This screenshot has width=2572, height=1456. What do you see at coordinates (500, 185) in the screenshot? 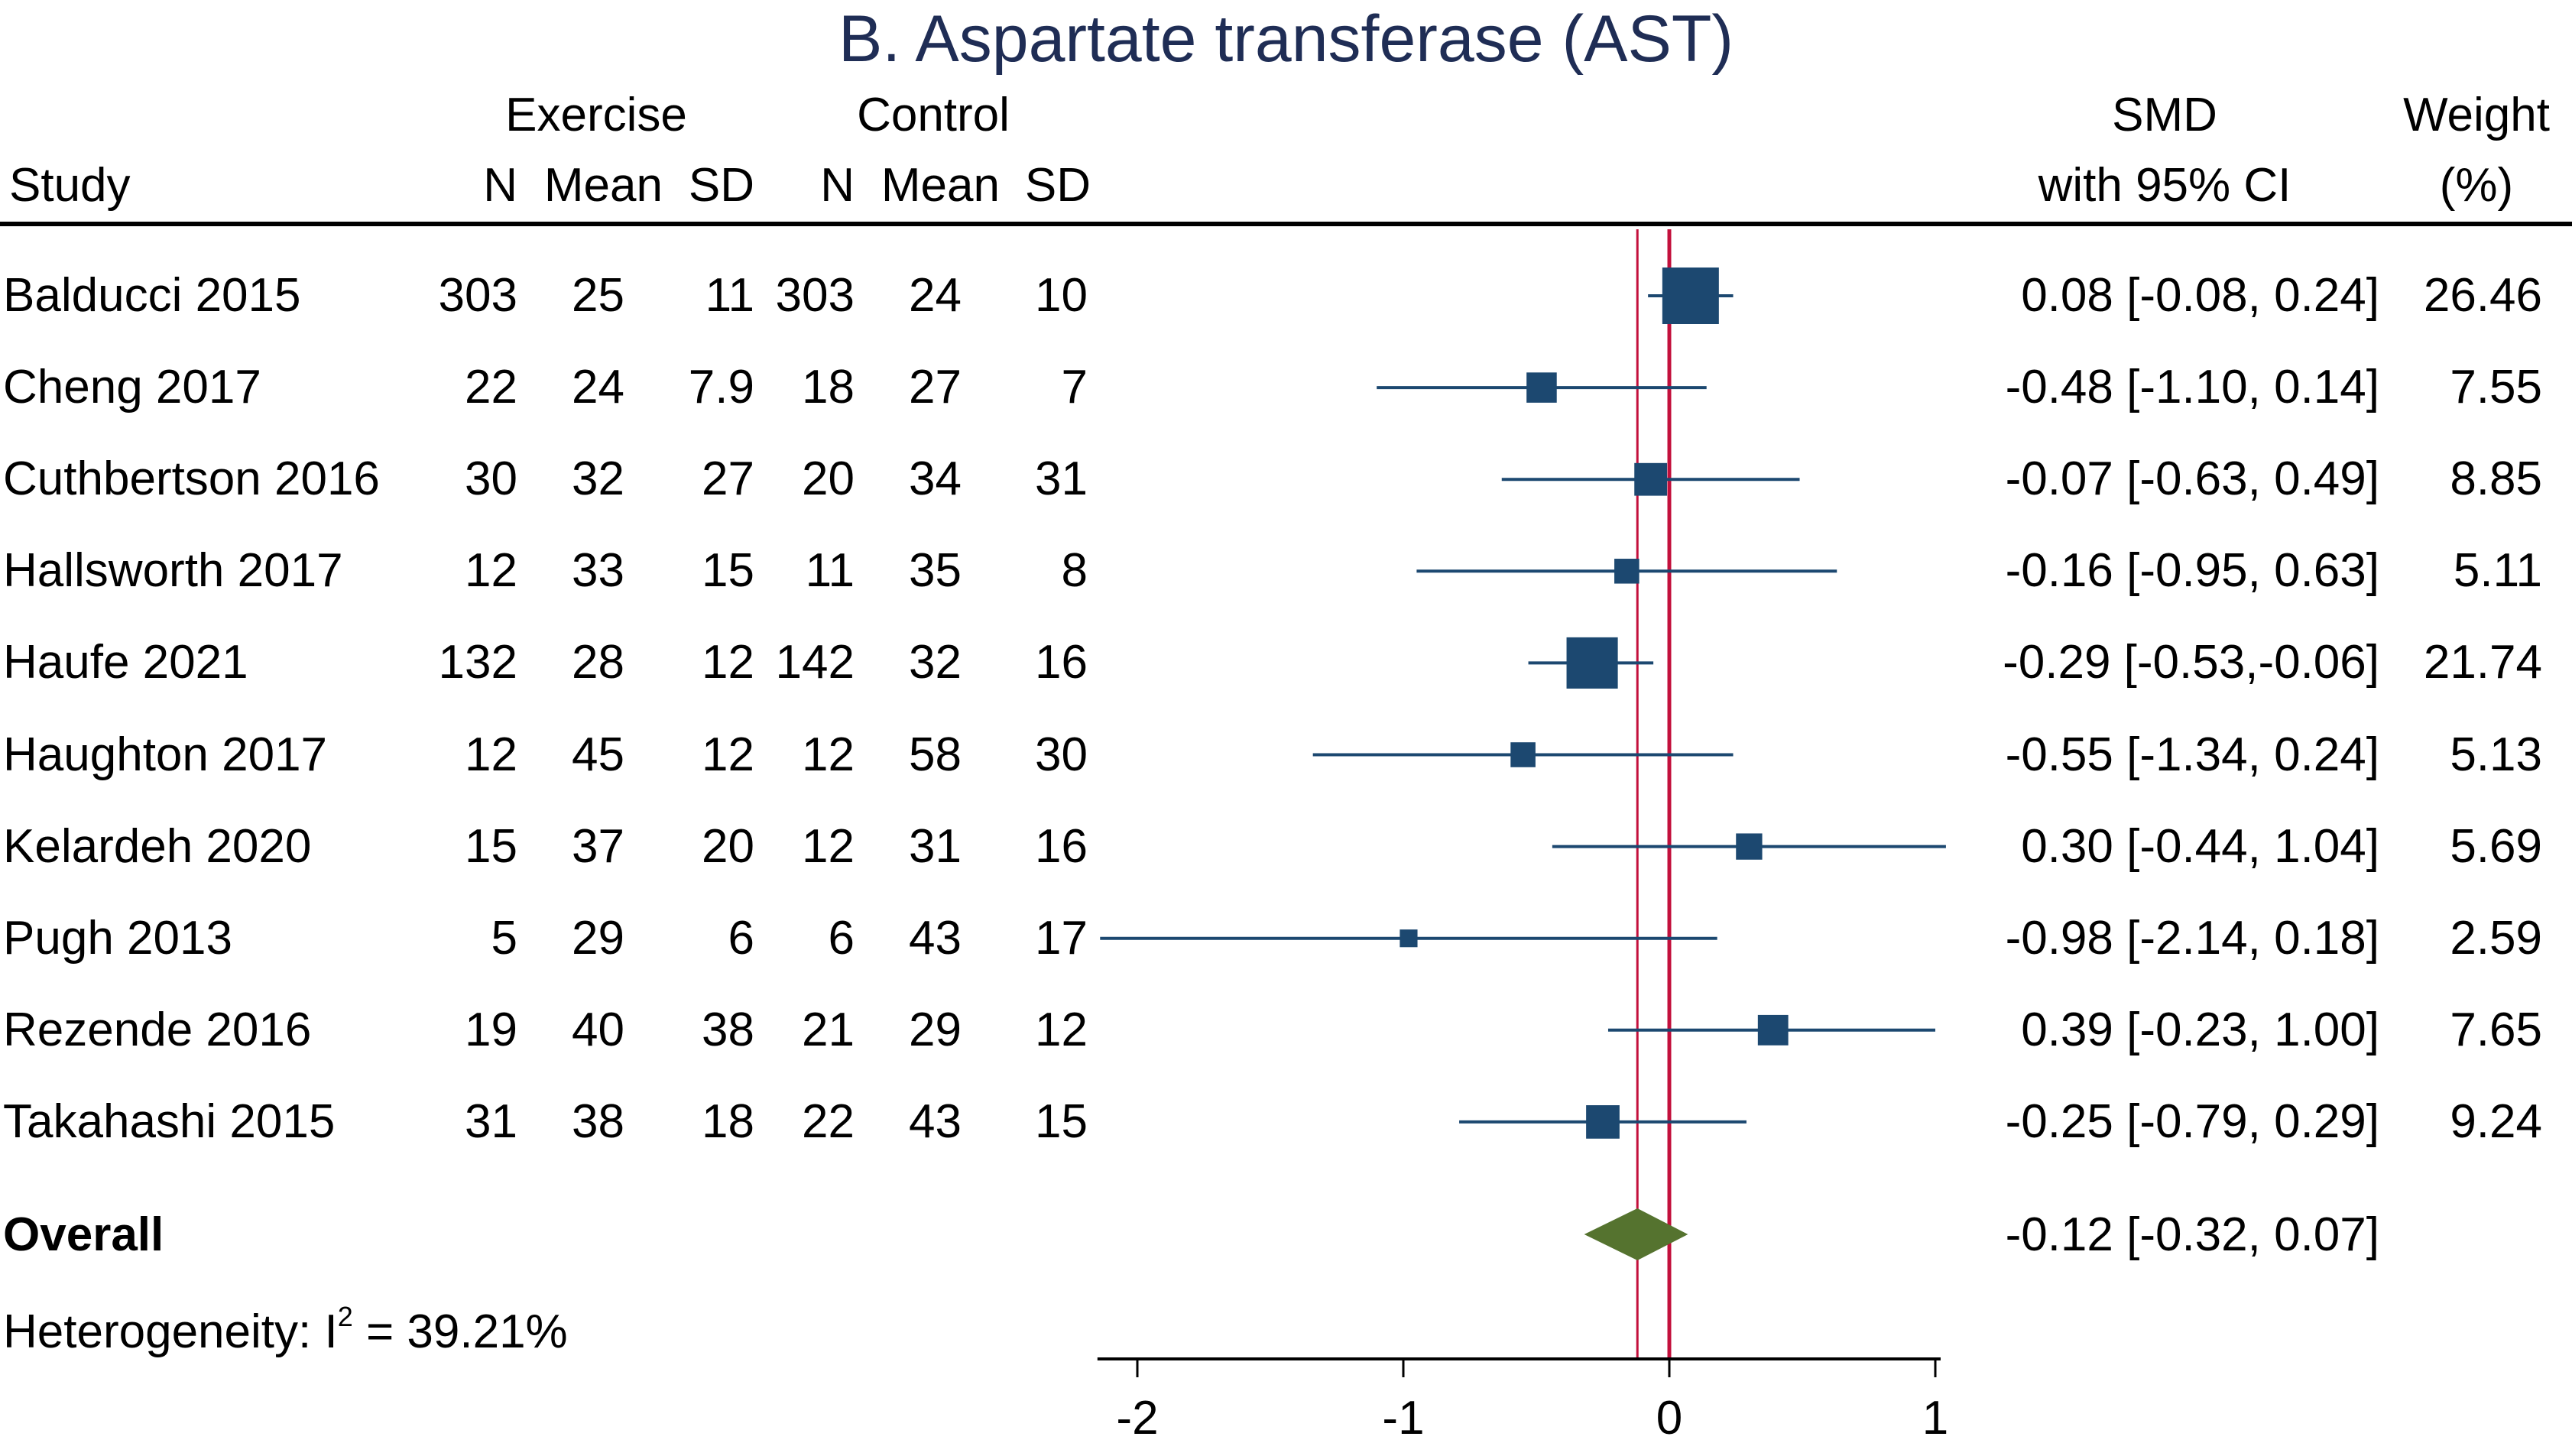
I see `header-ex-n: N` at bounding box center [500, 185].